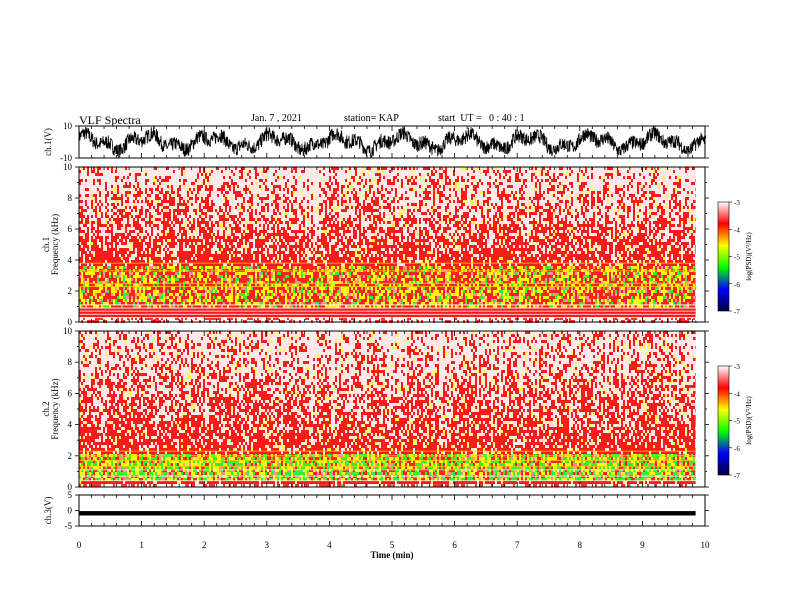 The height and width of the screenshot is (612, 792). Describe the element at coordinates (110, 120) in the screenshot. I see `chart-title: VLF Spectra` at that location.